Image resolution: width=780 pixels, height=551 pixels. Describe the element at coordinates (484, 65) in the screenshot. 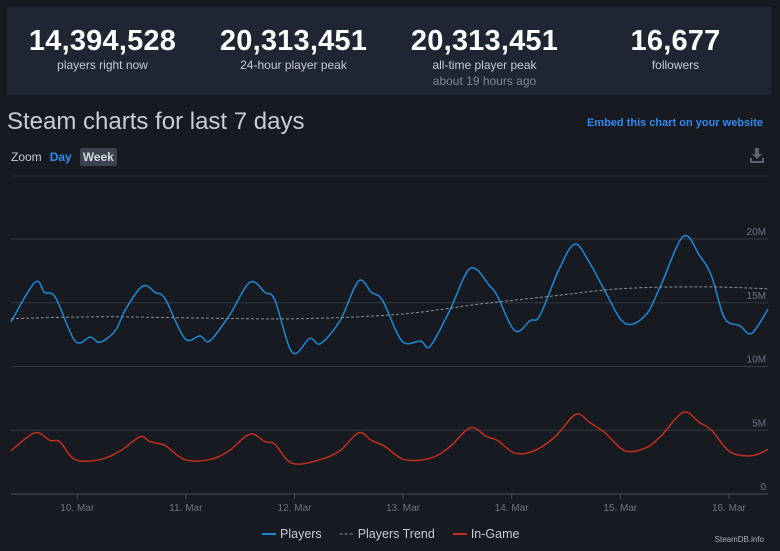

I see `stat-label: all-time player peak` at that location.